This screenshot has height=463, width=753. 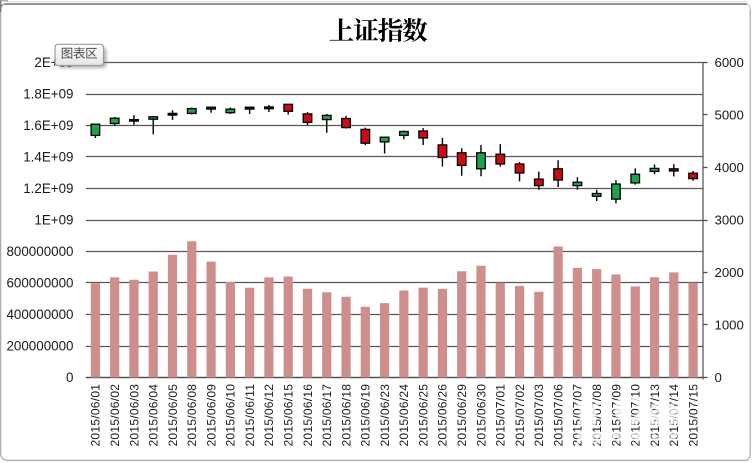 What do you see at coordinates (269, 415) in the screenshot?
I see `svg-text: 2015/06/12` at bounding box center [269, 415].